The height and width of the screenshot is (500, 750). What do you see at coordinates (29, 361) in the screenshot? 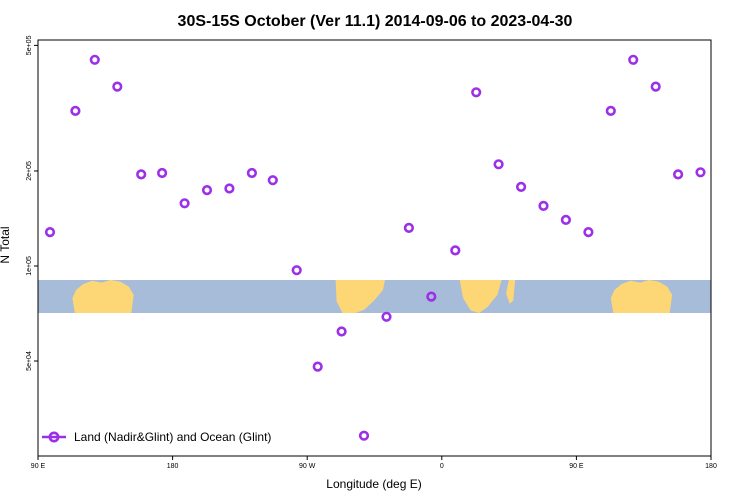
I see `y-tick-label: 5e+04` at bounding box center [29, 361].